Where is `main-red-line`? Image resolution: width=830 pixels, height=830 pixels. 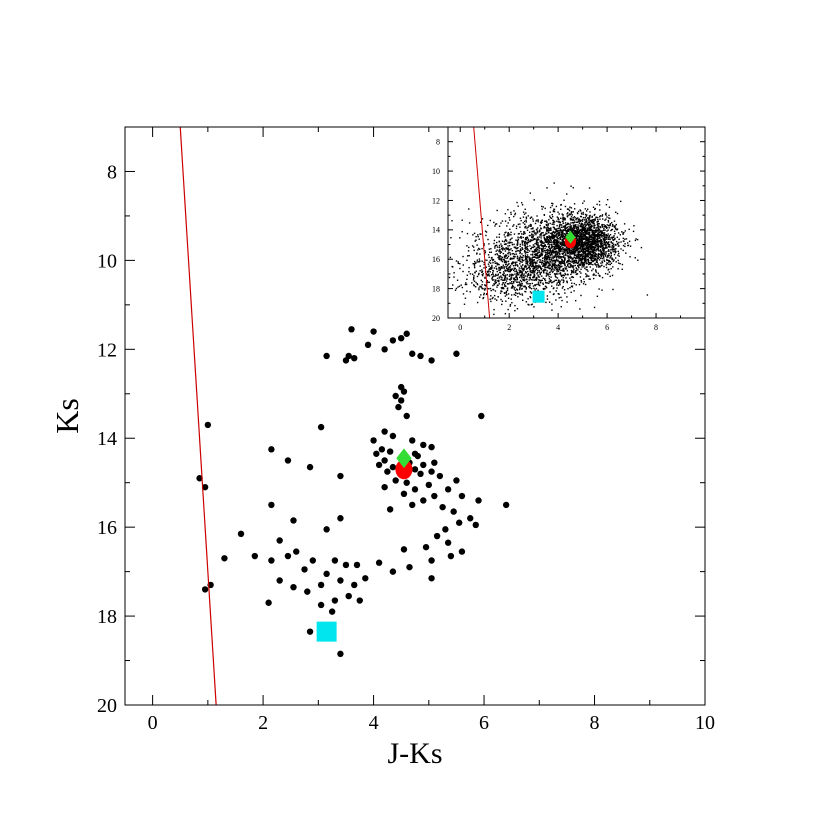 main-red-line is located at coordinates (198, 416).